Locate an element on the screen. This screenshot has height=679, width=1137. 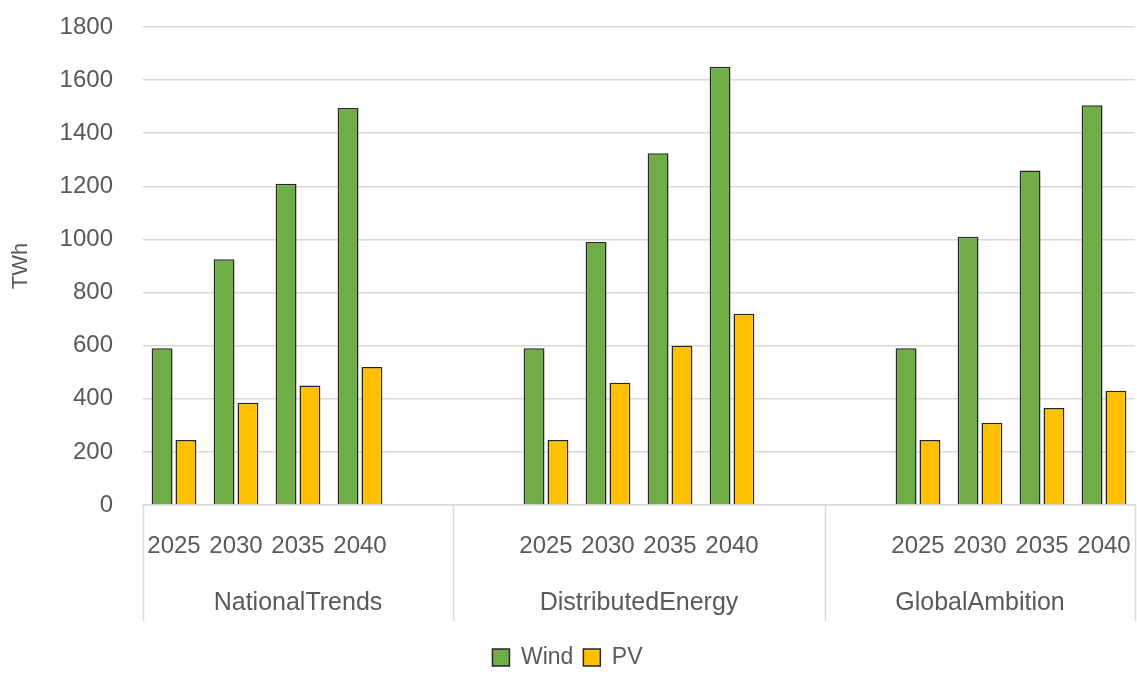
y-tick-label: 1800 is located at coordinates (86, 25).